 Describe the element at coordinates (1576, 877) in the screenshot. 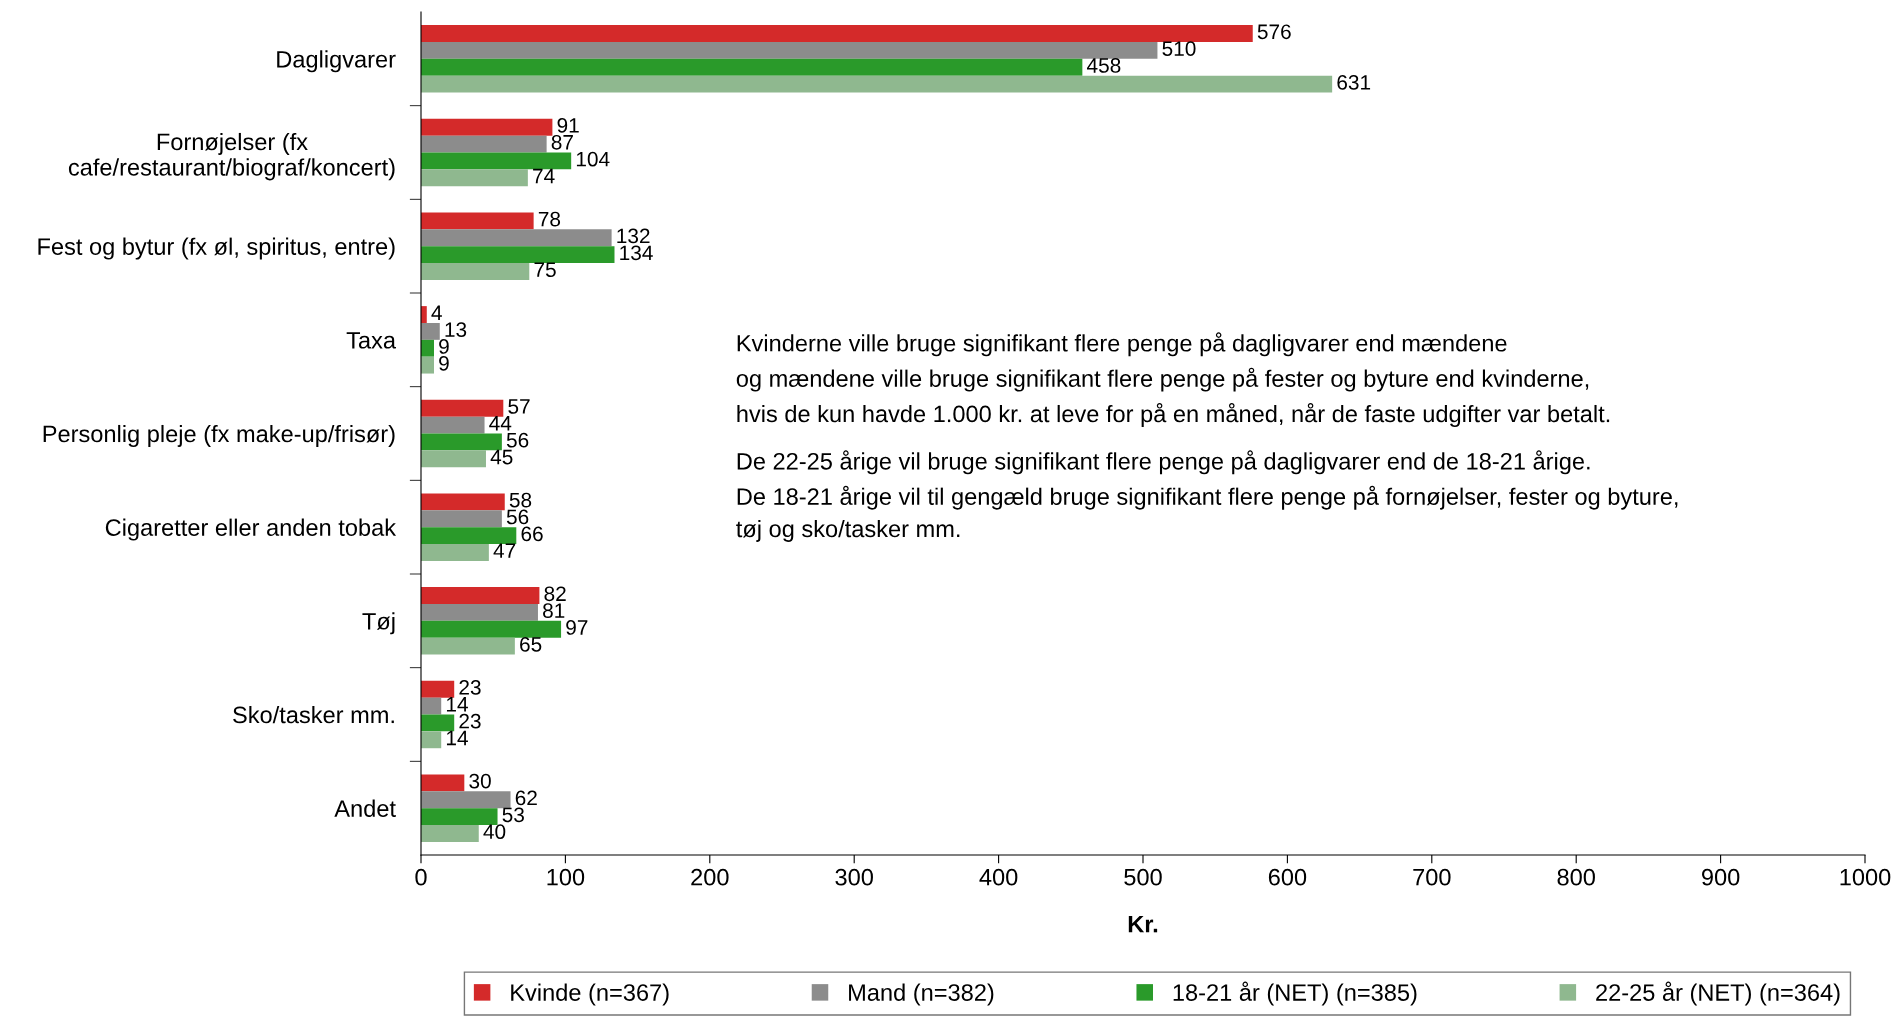

I see `x-tick-label: 800` at that location.